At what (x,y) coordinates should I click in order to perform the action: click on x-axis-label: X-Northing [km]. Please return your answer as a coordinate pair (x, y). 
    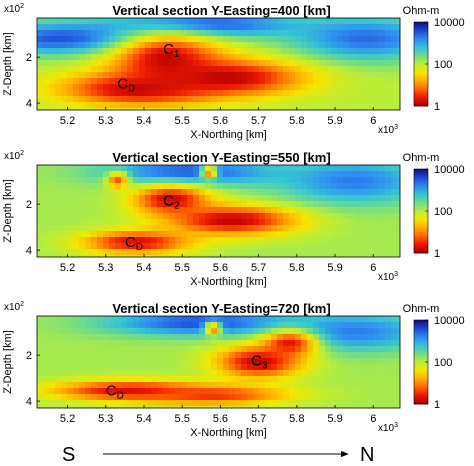
    Looking at the image, I should click on (228, 282).